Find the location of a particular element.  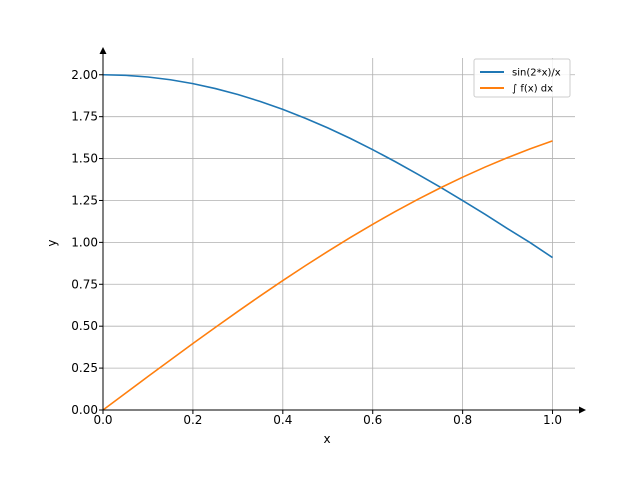

y-tick-label: 0.50 is located at coordinates (84, 326).